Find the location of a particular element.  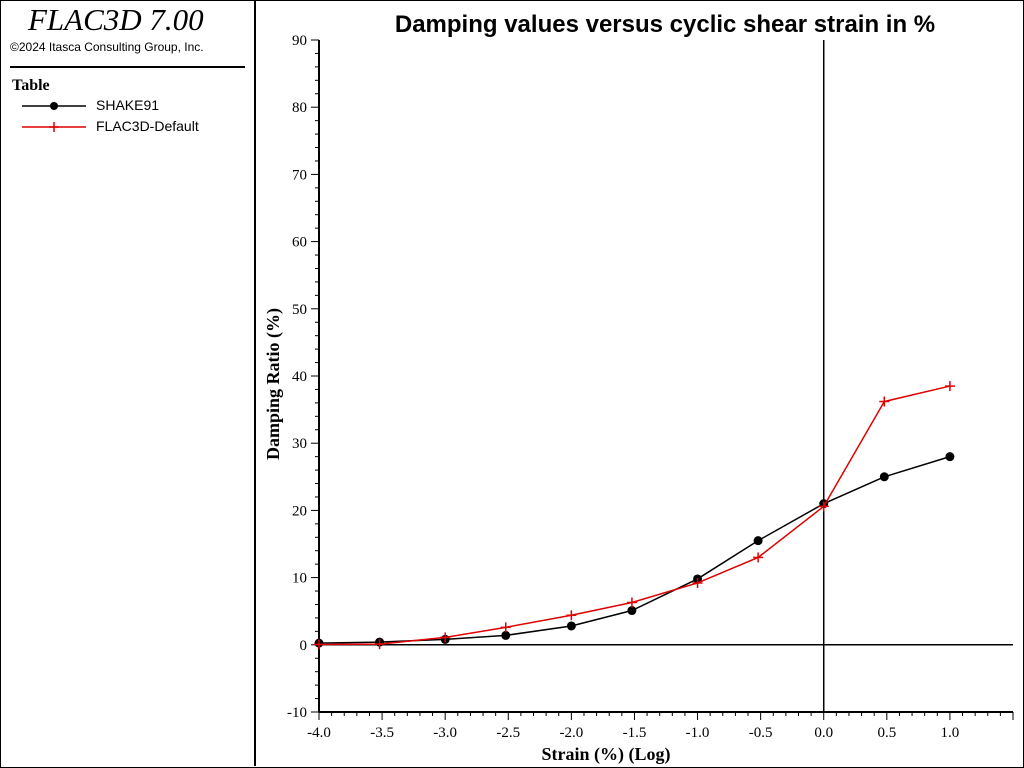

x-tick-label: 0.0 is located at coordinates (823, 733).